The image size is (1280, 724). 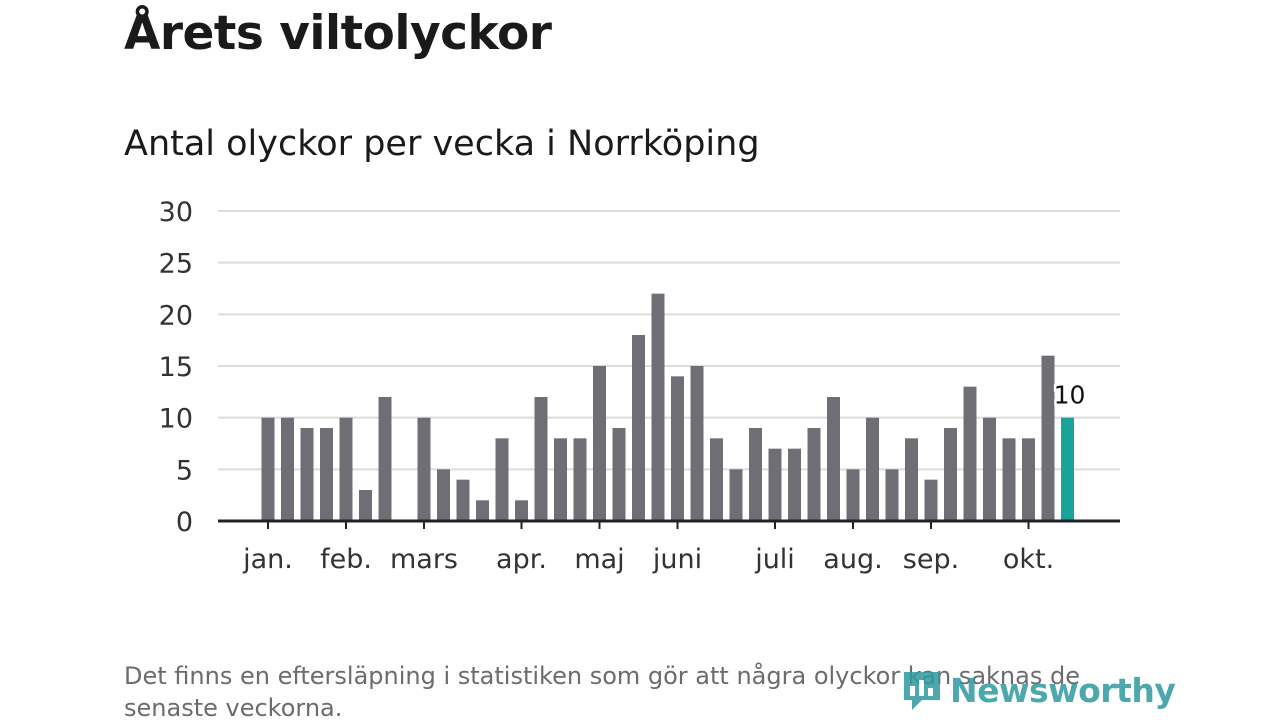 I want to click on x-month-label: maj, so click(x=599, y=559).